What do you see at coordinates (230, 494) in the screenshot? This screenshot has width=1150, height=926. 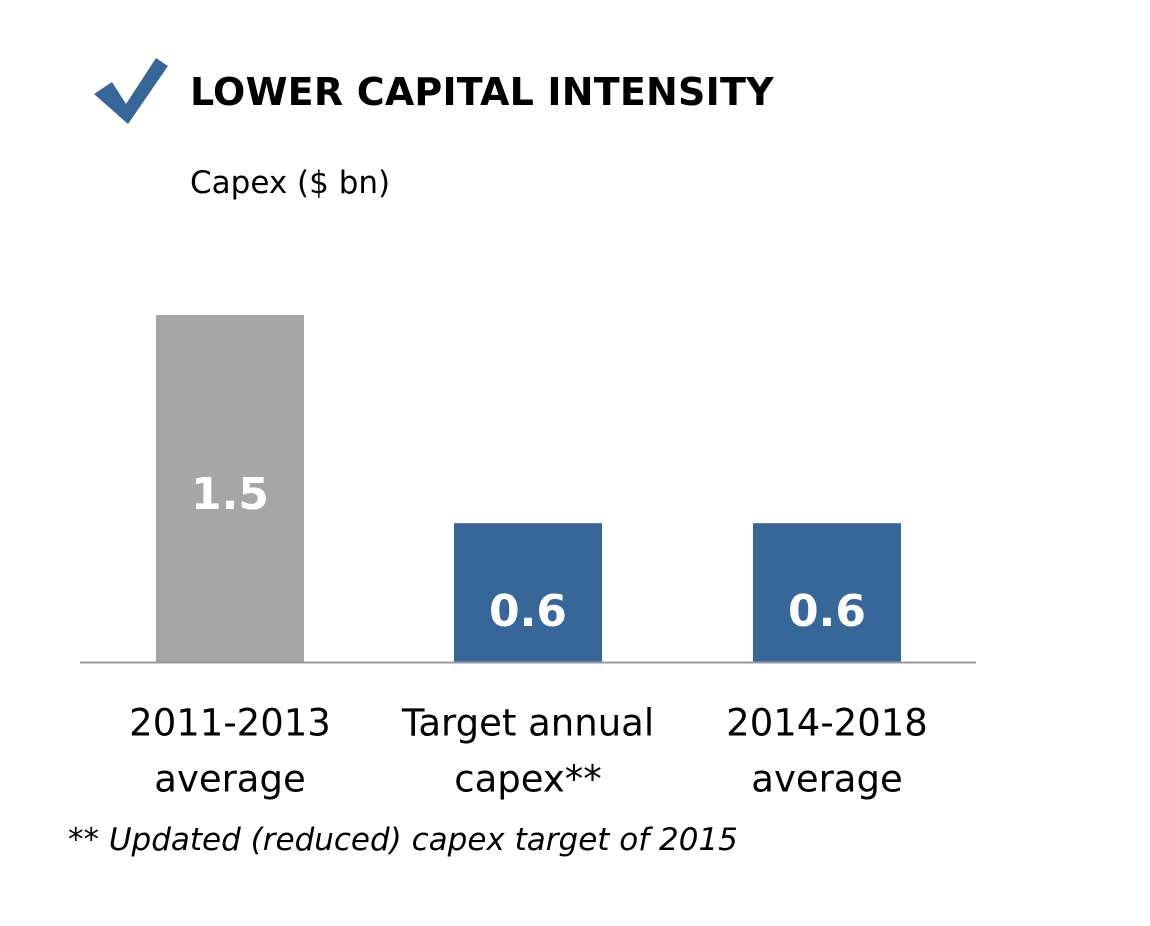 I see `bar-value-label-1: 1.5` at bounding box center [230, 494].